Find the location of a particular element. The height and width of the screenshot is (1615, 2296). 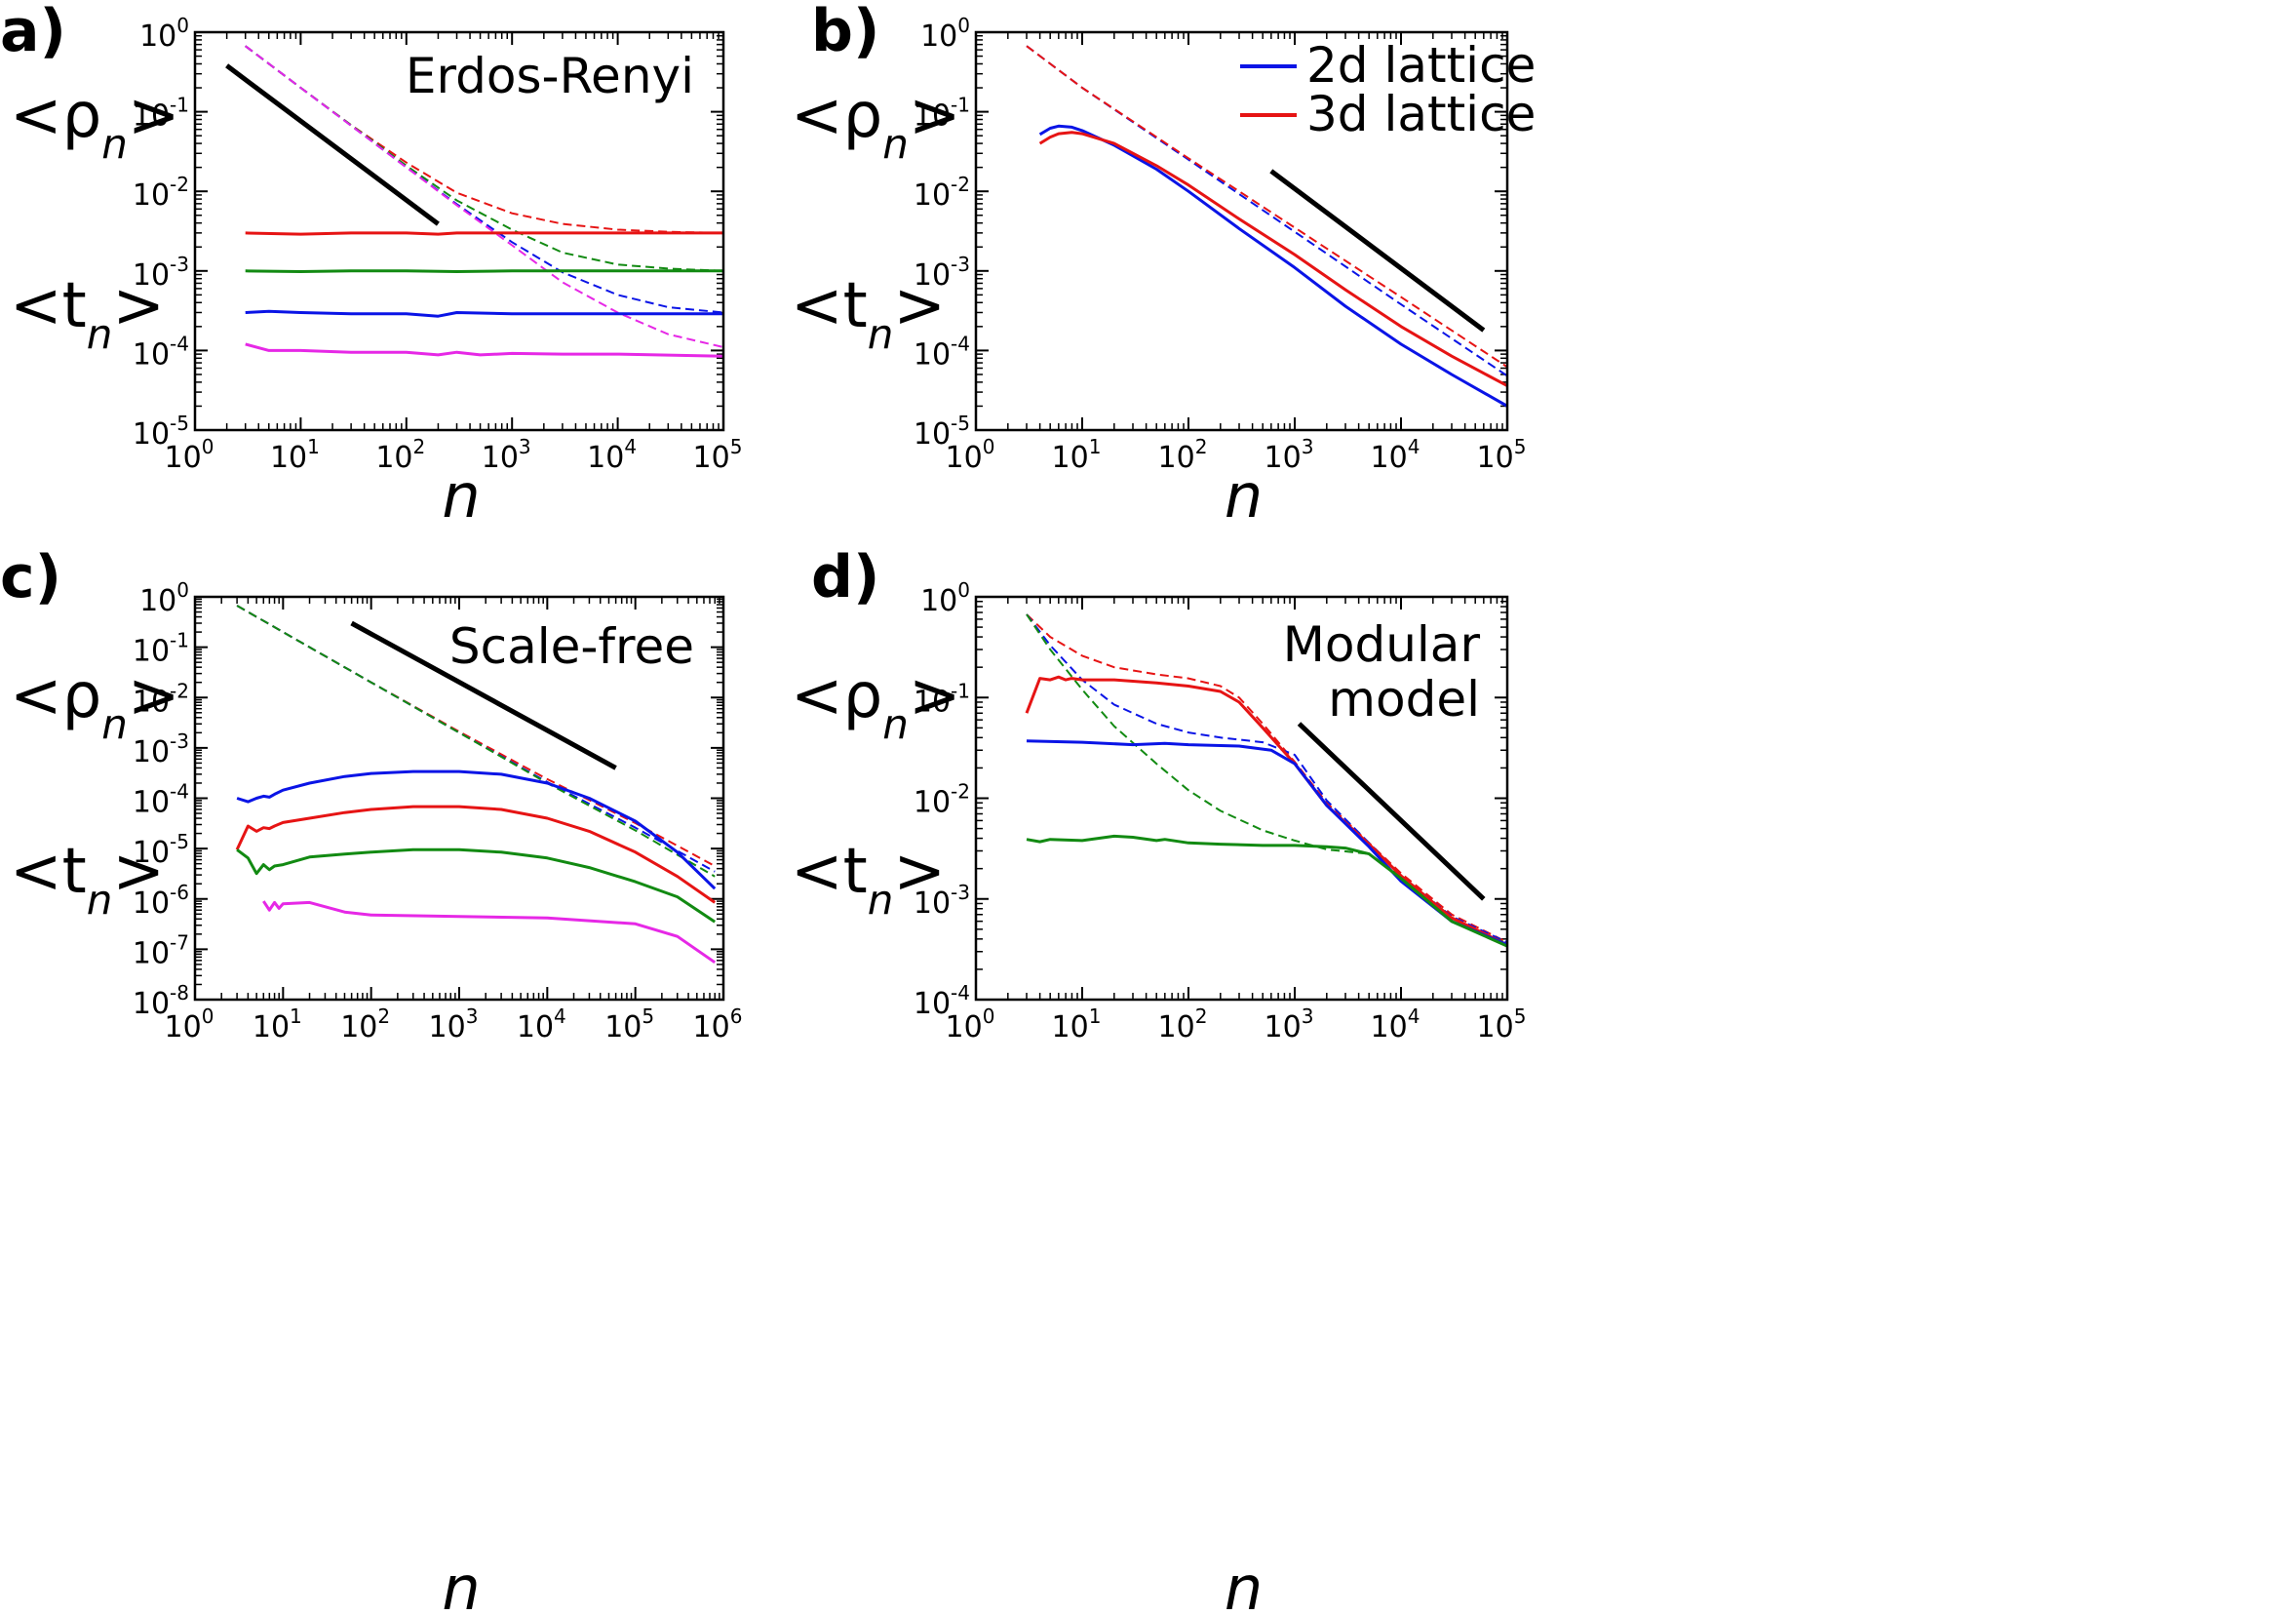

panel-label: d) is located at coordinates (845, 577).